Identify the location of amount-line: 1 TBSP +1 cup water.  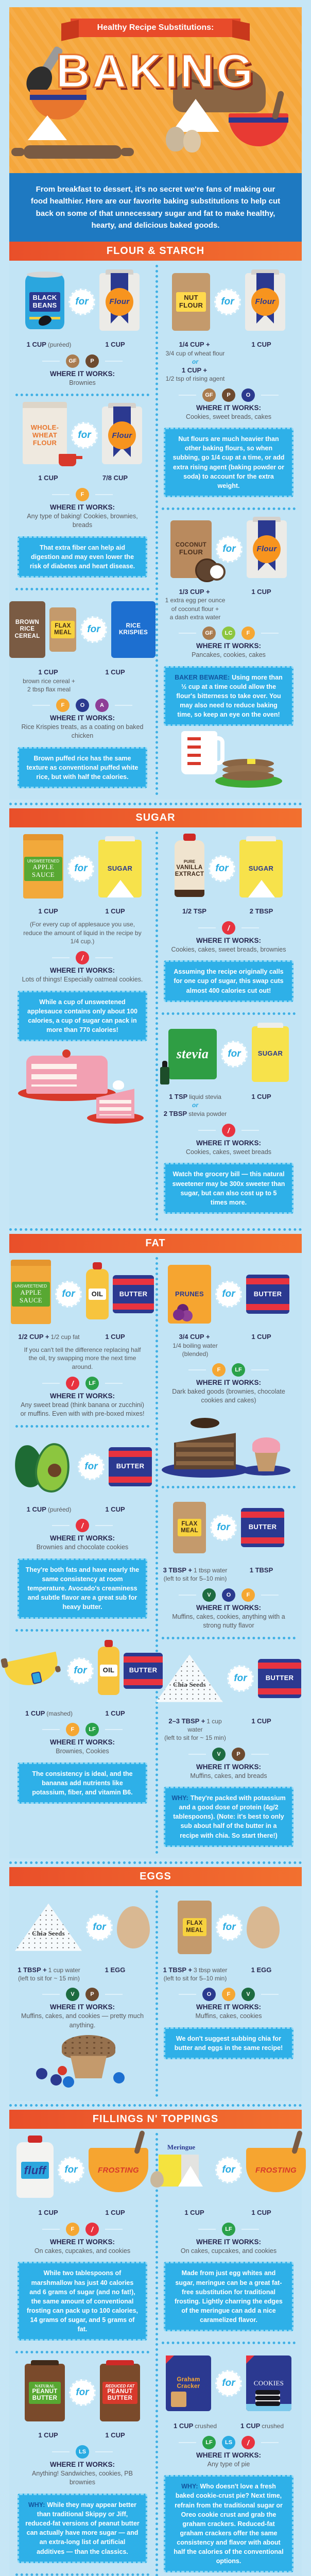
(48, 1970).